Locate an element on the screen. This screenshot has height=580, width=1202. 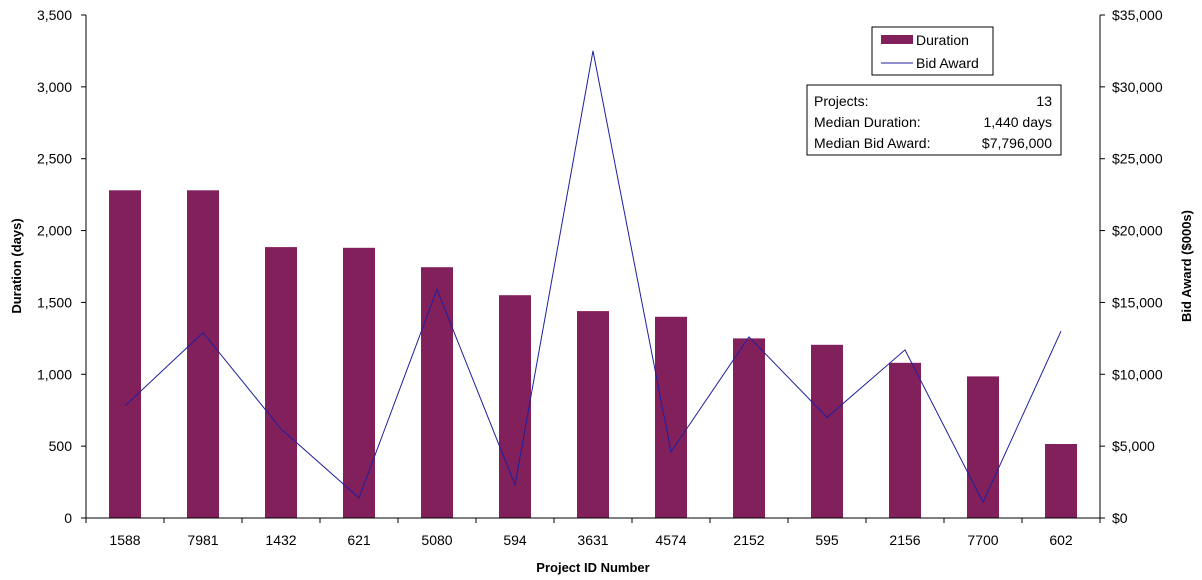
right-y-axis-title: Bid Award ($000s) is located at coordinates (1186, 266).